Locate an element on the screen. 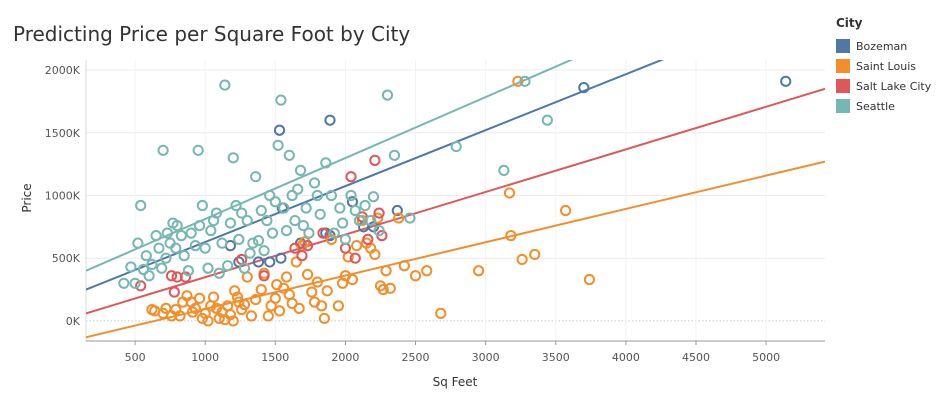 Image resolution: width=940 pixels, height=405 pixels. legend-item-saint-louis: Saint Louis is located at coordinates (888, 66).